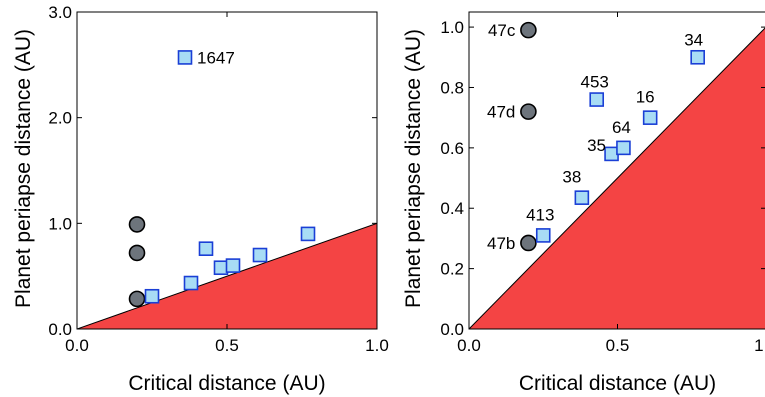 The height and width of the screenshot is (397, 765). Describe the element at coordinates (501, 243) in the screenshot. I see `point-label: 47b` at that location.